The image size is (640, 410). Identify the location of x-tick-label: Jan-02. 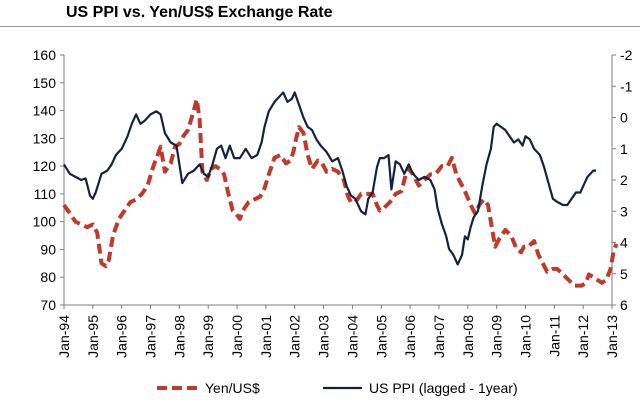
(295, 336).